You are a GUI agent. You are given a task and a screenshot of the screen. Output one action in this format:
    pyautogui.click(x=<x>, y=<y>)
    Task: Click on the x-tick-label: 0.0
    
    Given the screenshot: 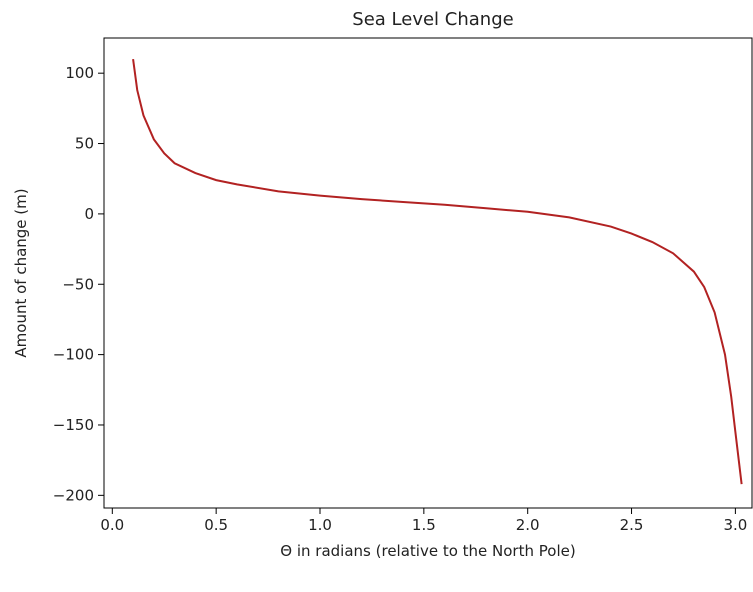 What is the action you would take?
    pyautogui.click(x=112, y=525)
    